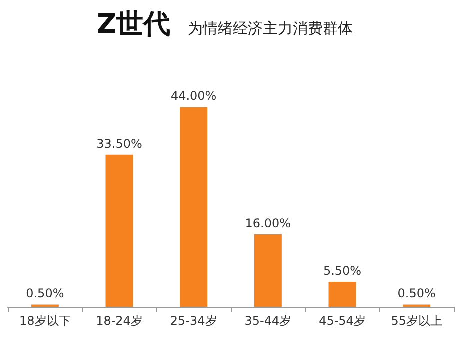 Image resolution: width=462 pixels, height=337 pixels. Describe the element at coordinates (342, 321) in the screenshot. I see `x-tick-label: 45-54岁` at that location.